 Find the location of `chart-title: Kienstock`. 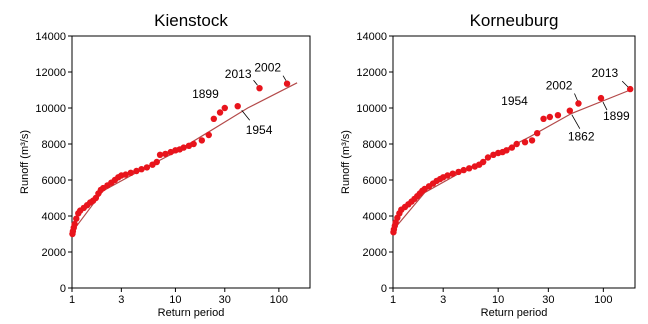

chart-title: Kienstock is located at coordinates (191, 20).